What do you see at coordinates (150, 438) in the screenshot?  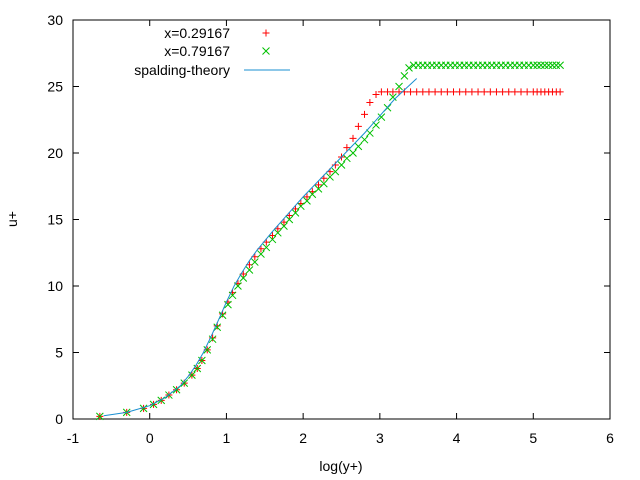 I see `x-tick-label: 0` at bounding box center [150, 438].